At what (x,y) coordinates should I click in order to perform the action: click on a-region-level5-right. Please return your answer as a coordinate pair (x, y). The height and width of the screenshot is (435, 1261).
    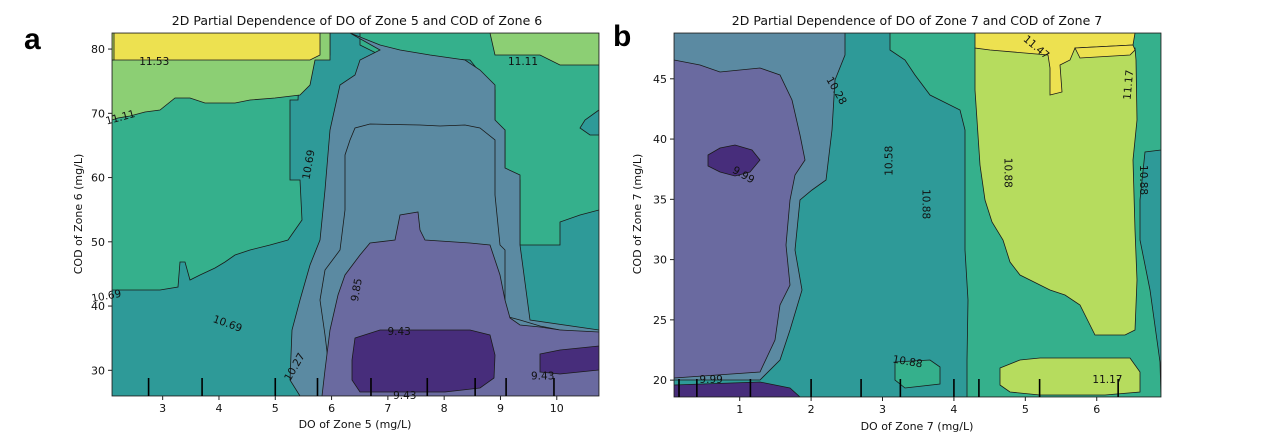
    Looking at the image, I should click on (544, 49).